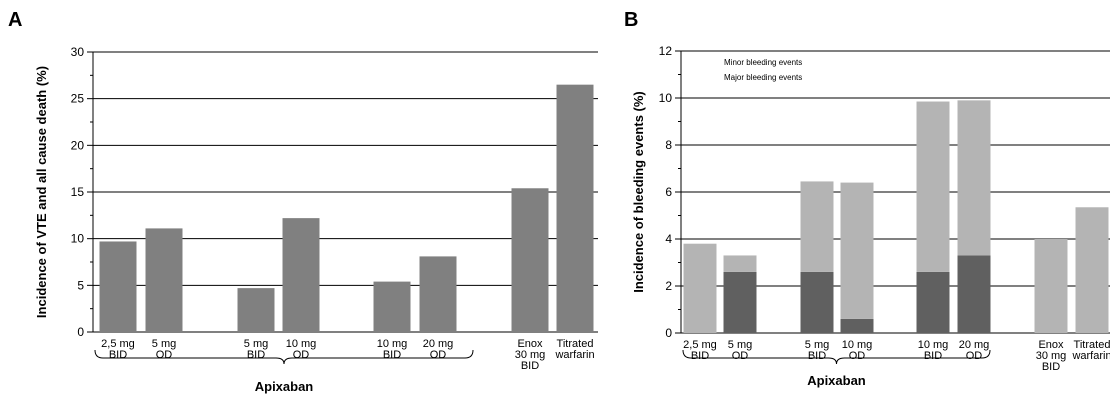 The height and width of the screenshot is (397, 1110). I want to click on y-tick-label: 15, so click(78, 192).